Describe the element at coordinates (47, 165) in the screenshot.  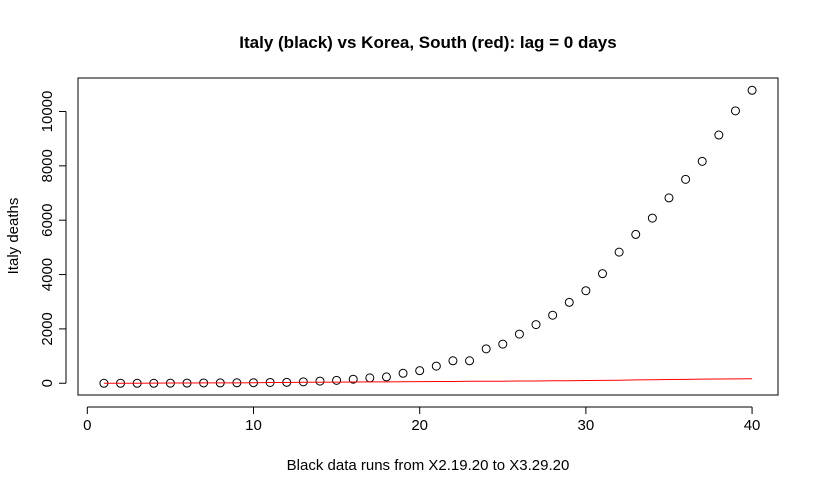
I see `y-tick-label: 8000` at that location.